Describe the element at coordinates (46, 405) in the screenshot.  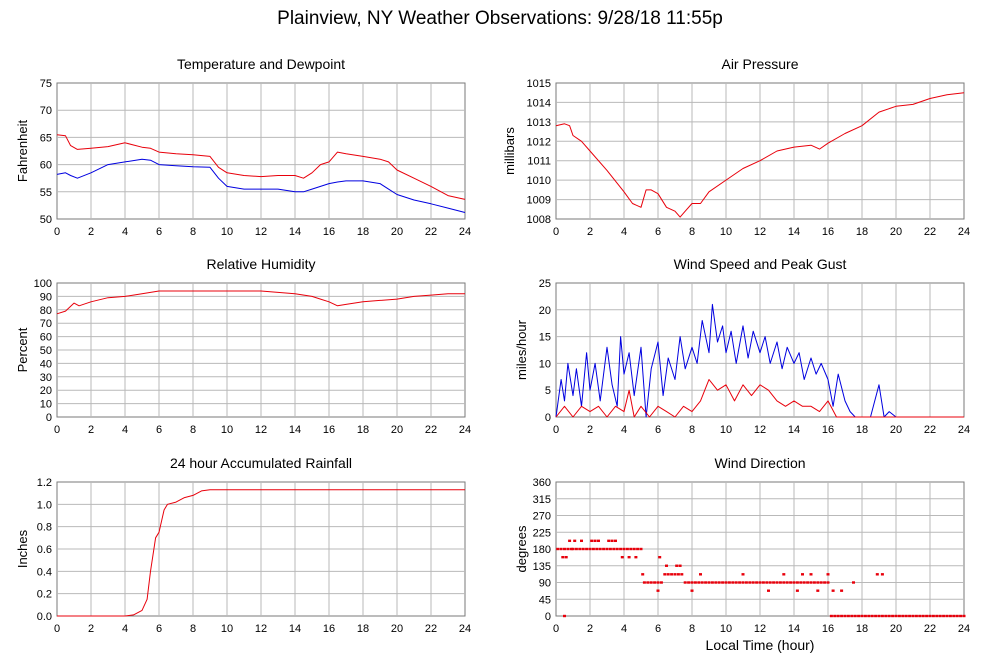
I see `humidity-ytick-label: 10` at that location.